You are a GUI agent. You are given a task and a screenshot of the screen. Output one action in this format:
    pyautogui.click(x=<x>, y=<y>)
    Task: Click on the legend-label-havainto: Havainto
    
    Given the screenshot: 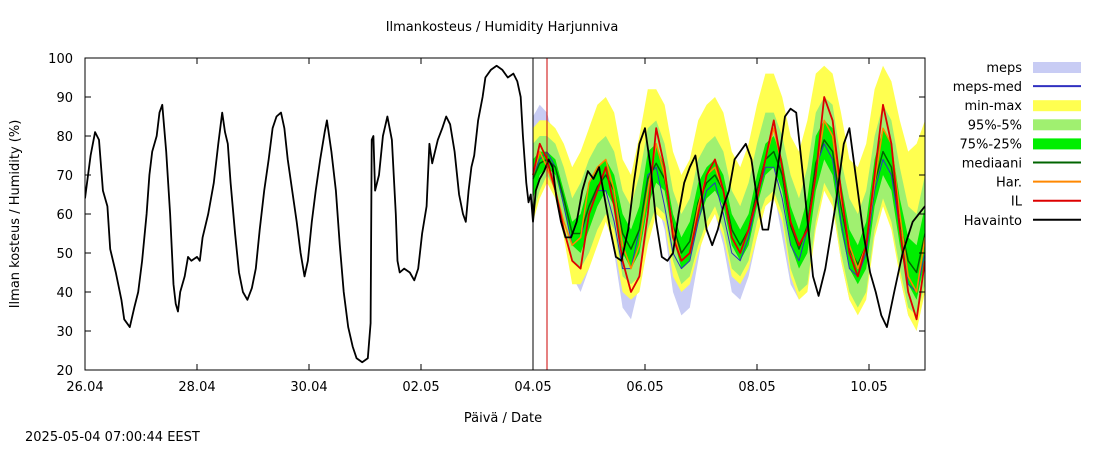 What is the action you would take?
    pyautogui.click(x=993, y=221)
    